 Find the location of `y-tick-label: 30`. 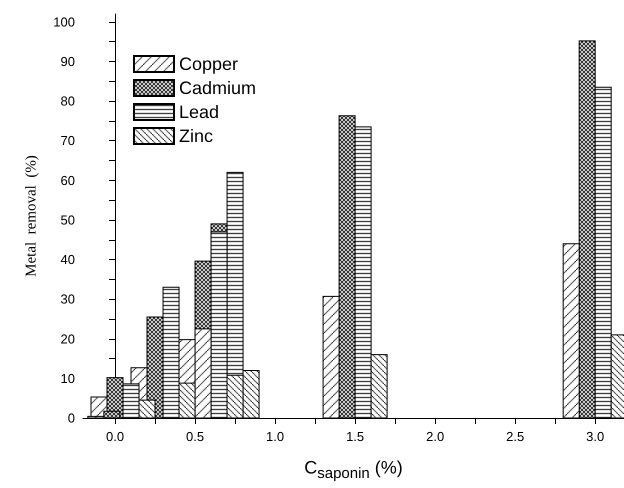

y-tick-label: 30 is located at coordinates (67, 299).